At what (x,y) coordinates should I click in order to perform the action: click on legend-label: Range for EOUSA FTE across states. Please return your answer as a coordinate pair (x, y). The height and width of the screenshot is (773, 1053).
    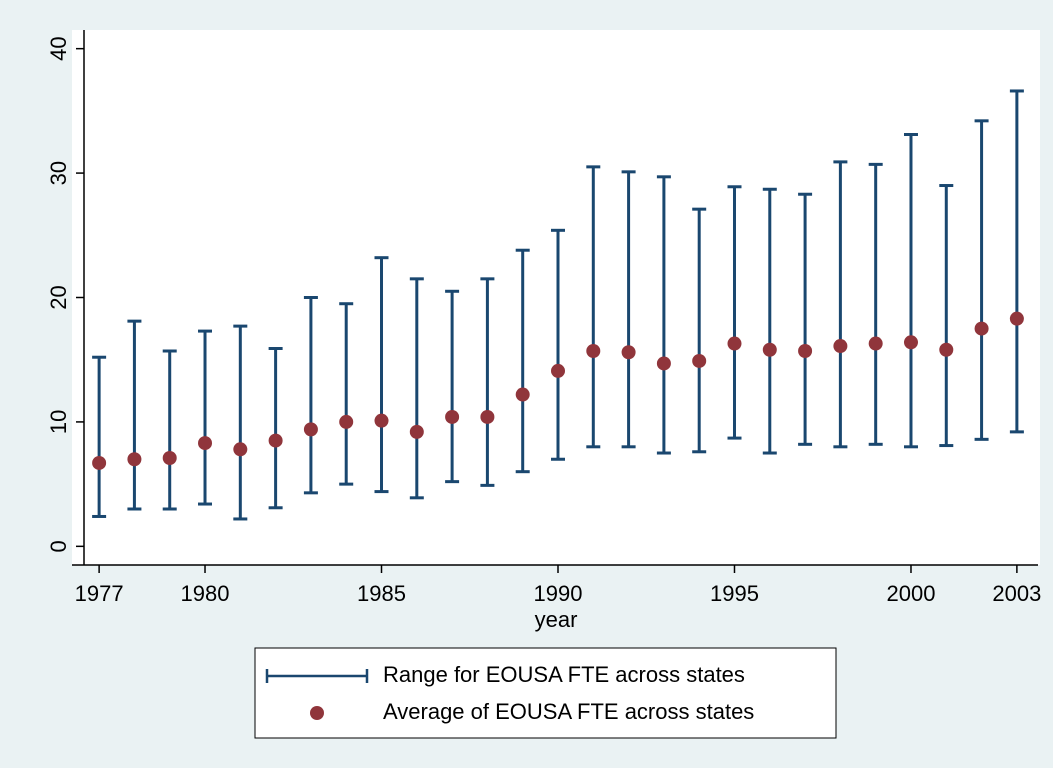
    Looking at the image, I should click on (564, 674).